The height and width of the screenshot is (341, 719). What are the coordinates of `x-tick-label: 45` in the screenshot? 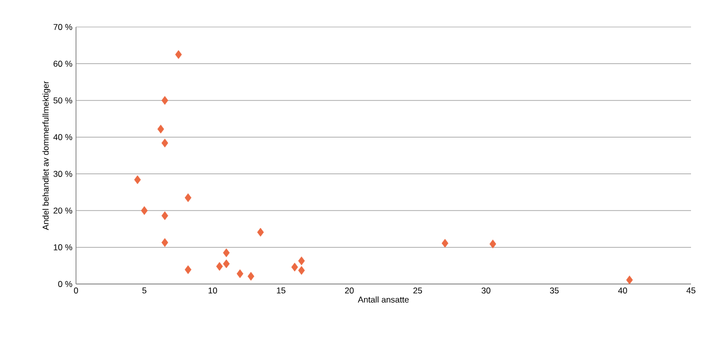 It's located at (691, 291).